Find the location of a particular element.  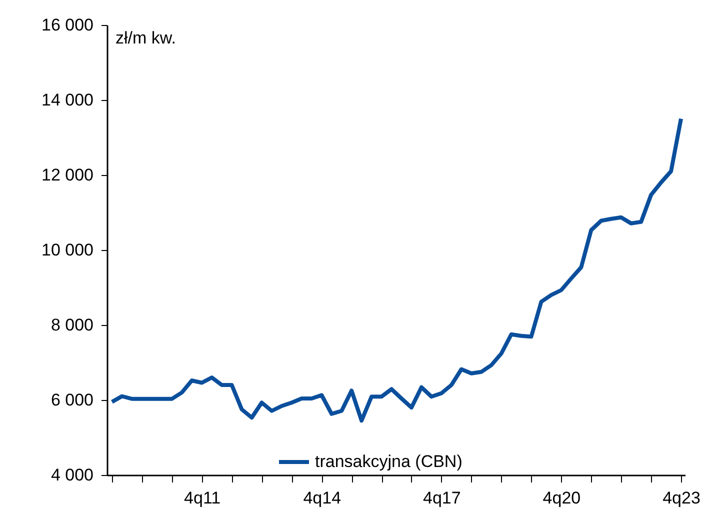

y-tick-label: 16 000 is located at coordinates (68, 25).